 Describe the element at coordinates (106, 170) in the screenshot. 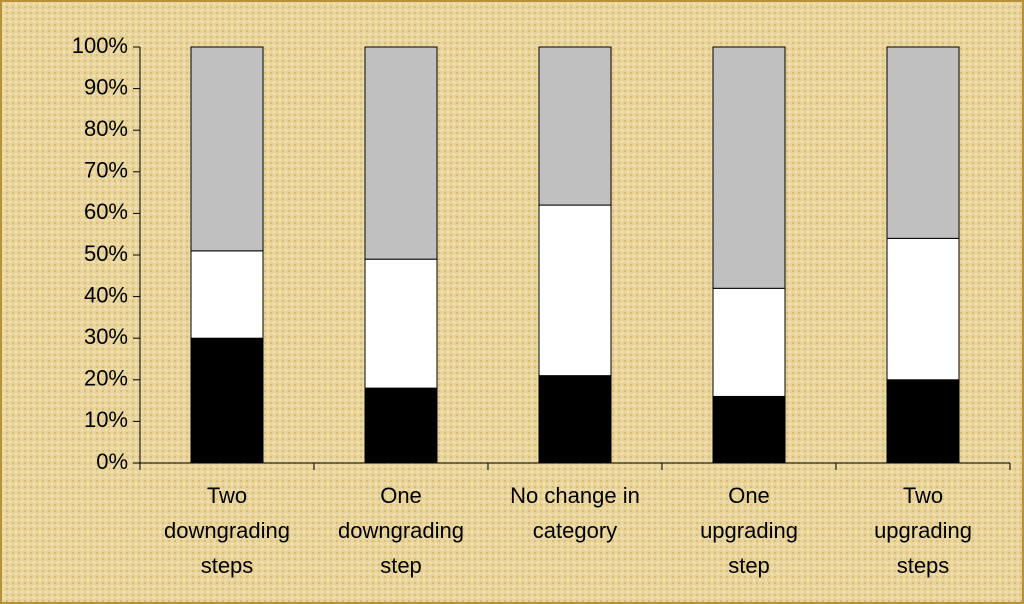

I see `y-tick-label: 70%` at that location.